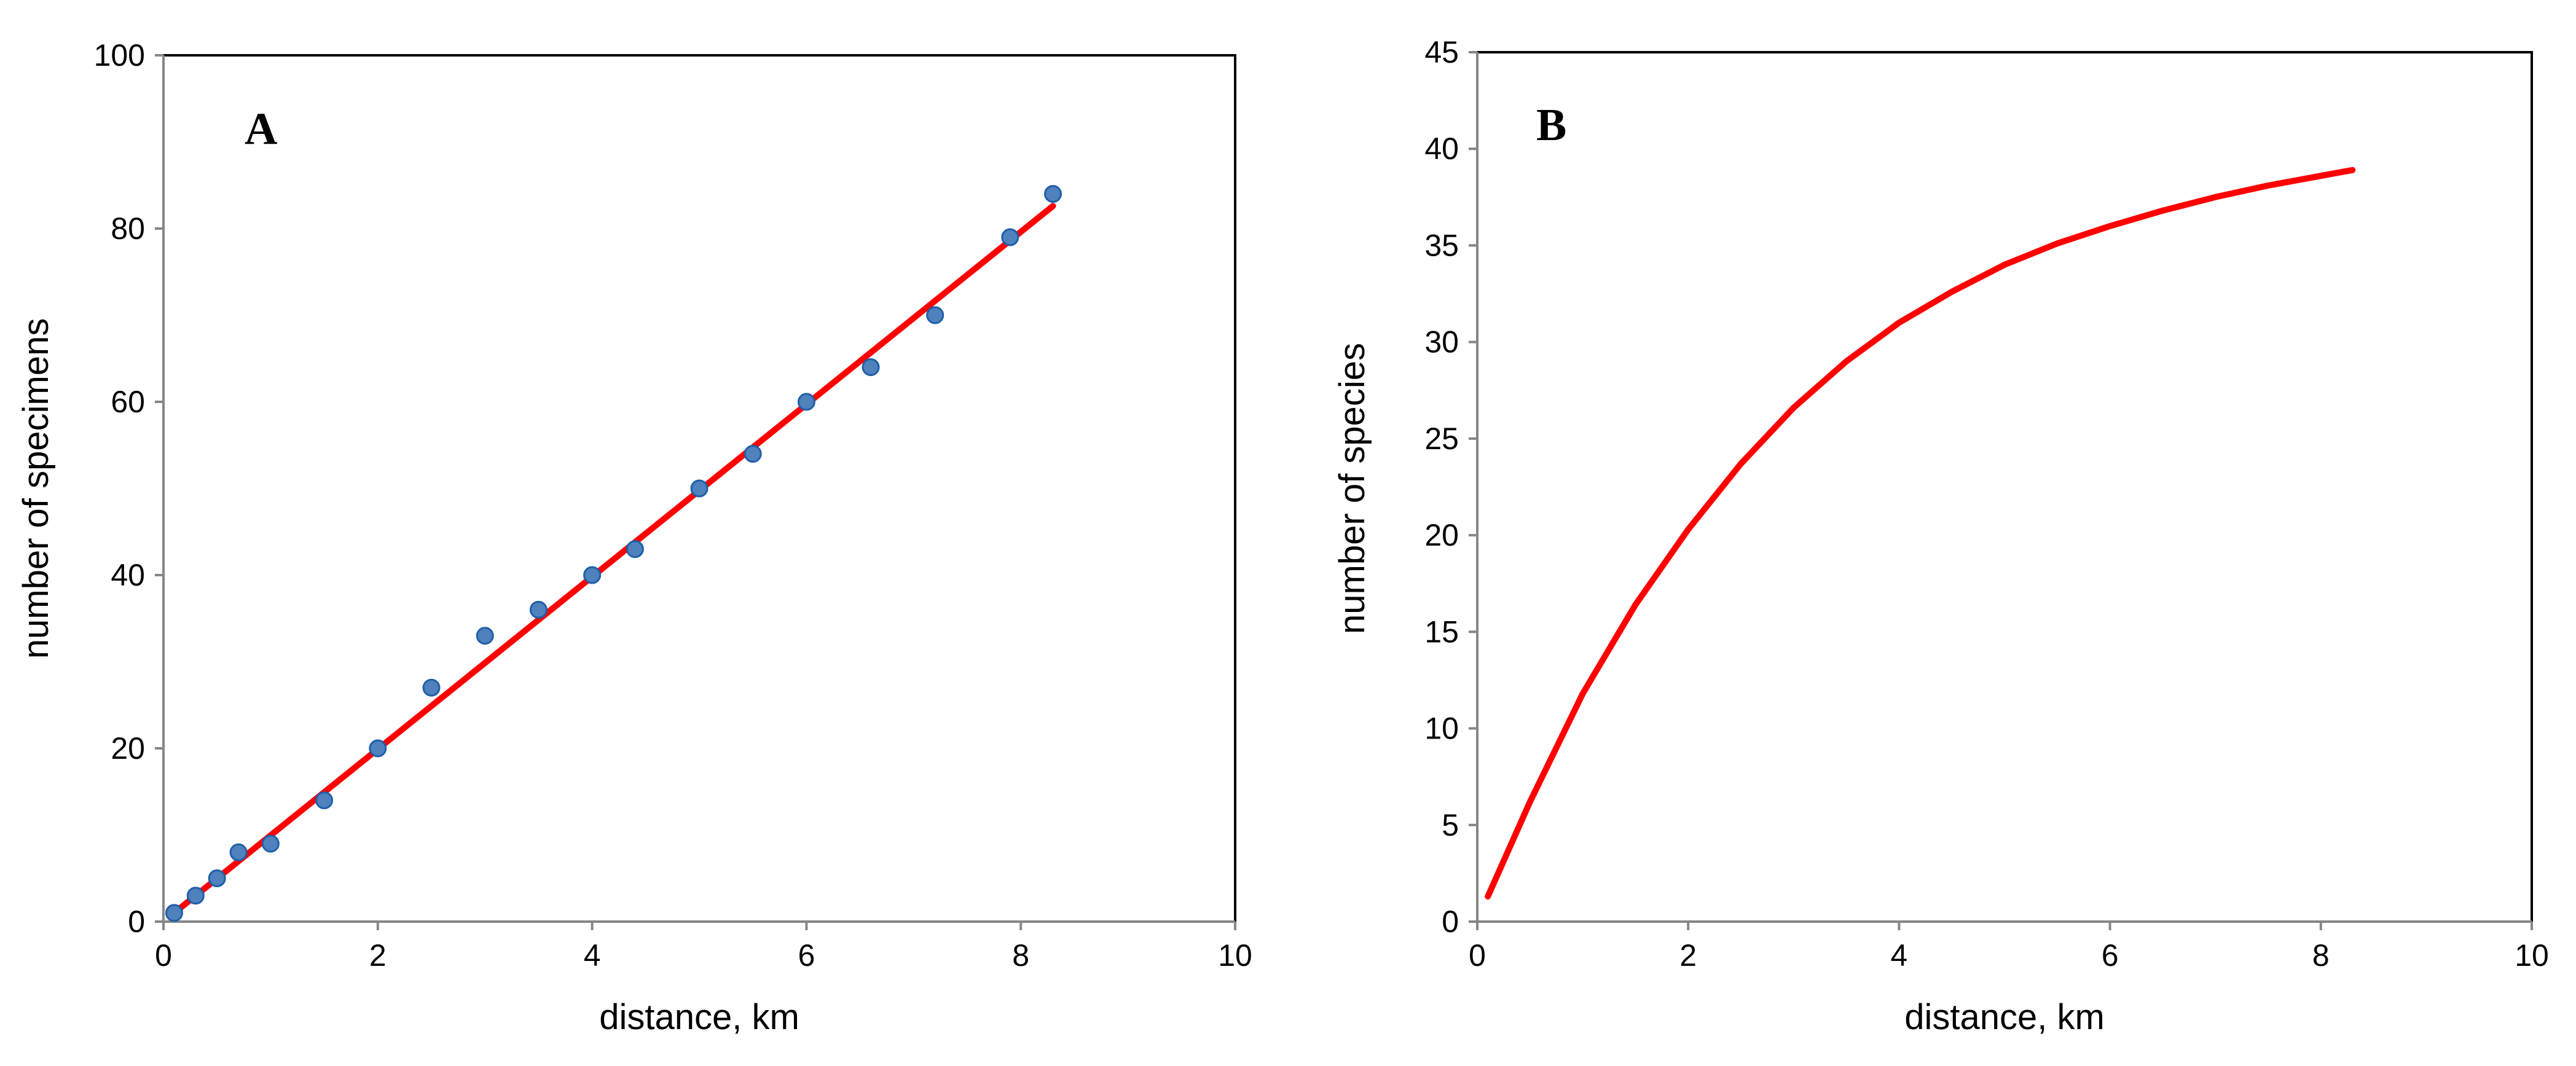 The width and height of the screenshot is (2576, 1066). What do you see at coordinates (128, 402) in the screenshot?
I see `y-tick-label: 60` at bounding box center [128, 402].